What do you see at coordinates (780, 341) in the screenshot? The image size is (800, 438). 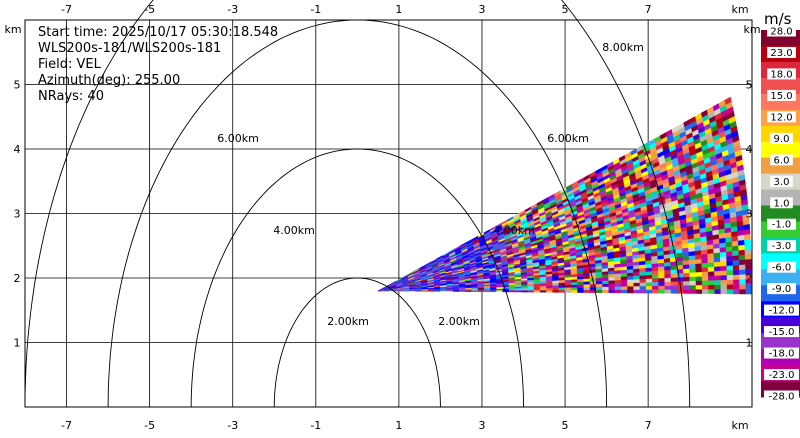 I see `colorbar-swatch` at bounding box center [780, 341].